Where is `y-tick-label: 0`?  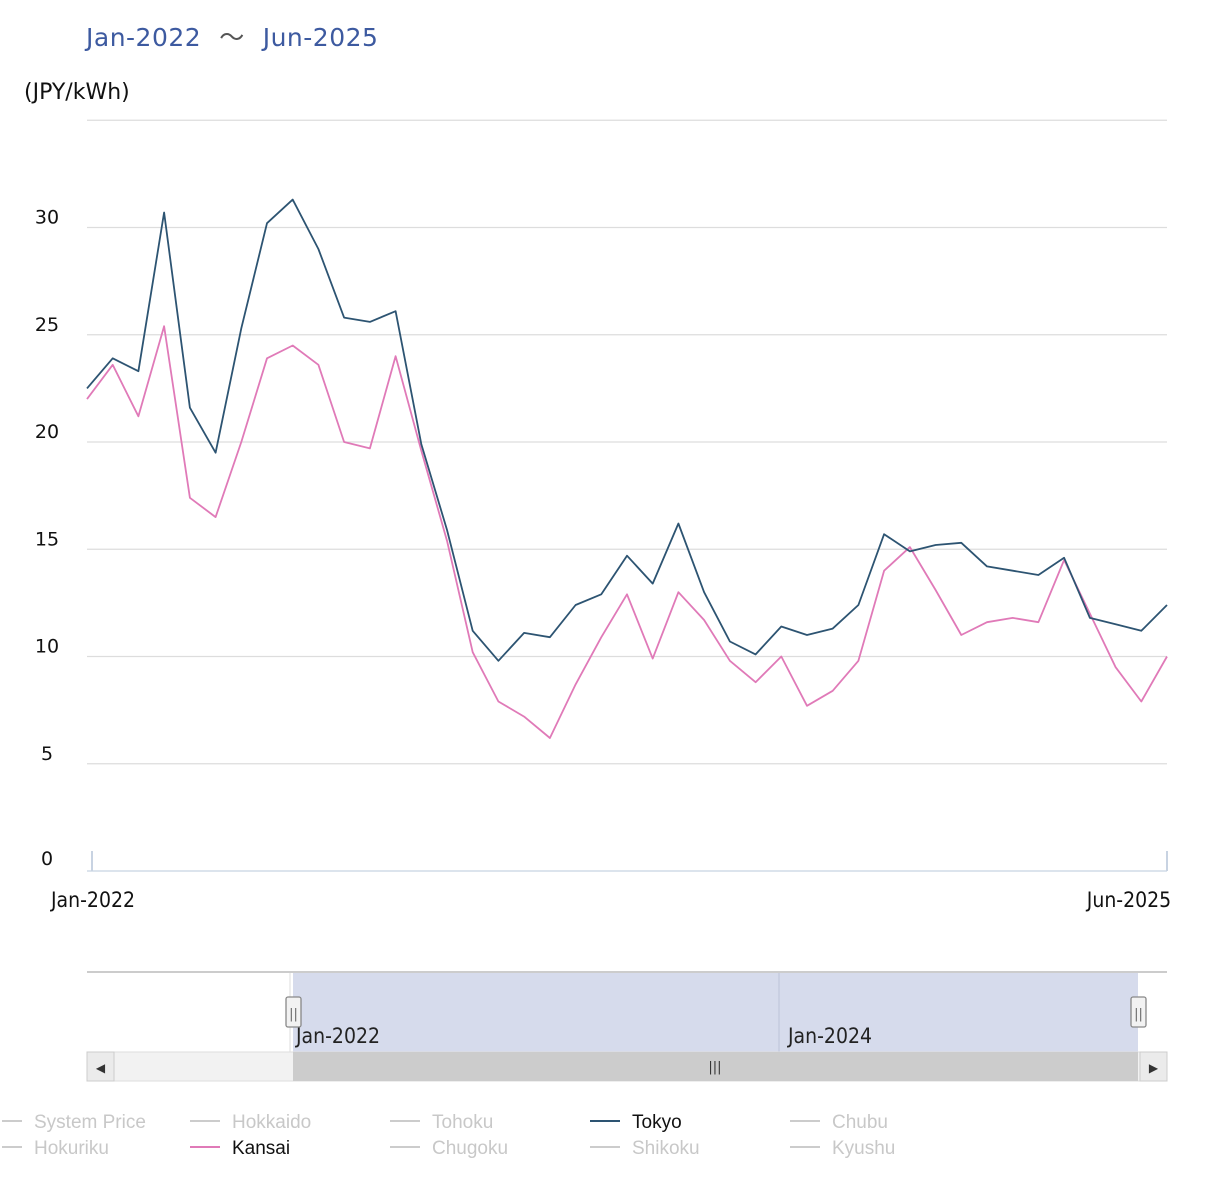
y-tick-label: 0 is located at coordinates (47, 859).